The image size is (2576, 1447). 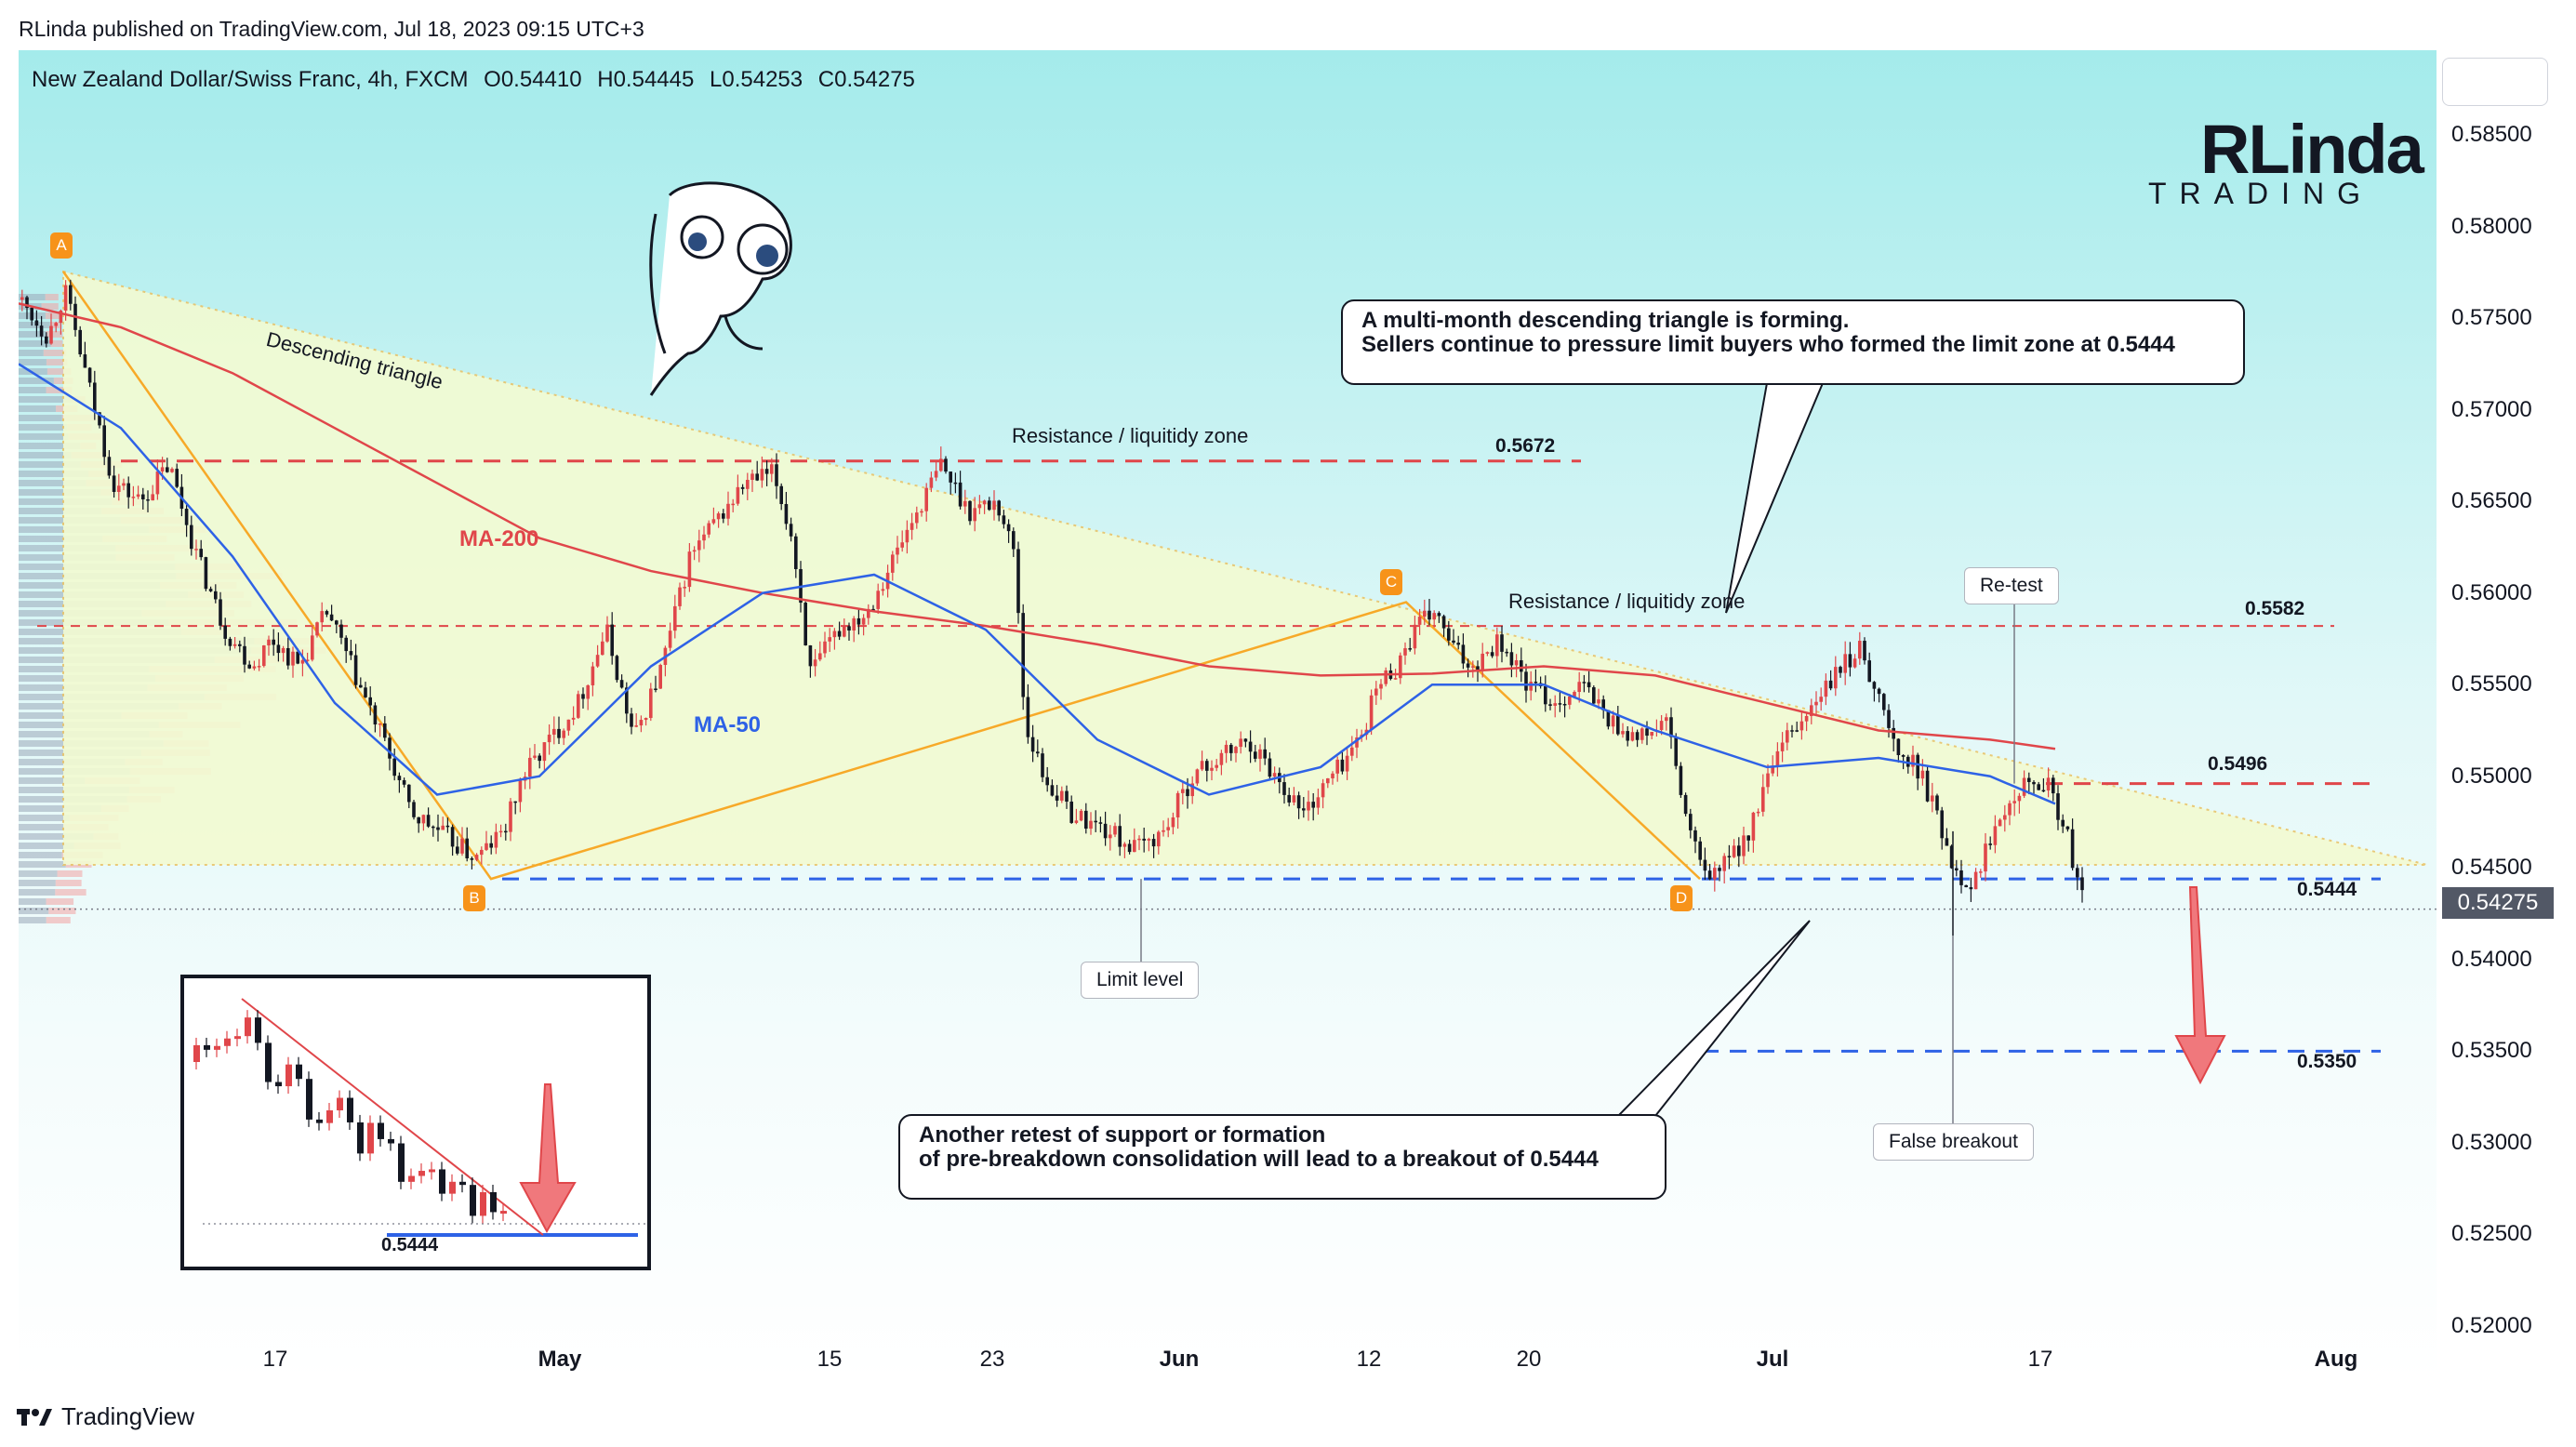 I want to click on price-tick: 0.53000, so click(x=2491, y=1142).